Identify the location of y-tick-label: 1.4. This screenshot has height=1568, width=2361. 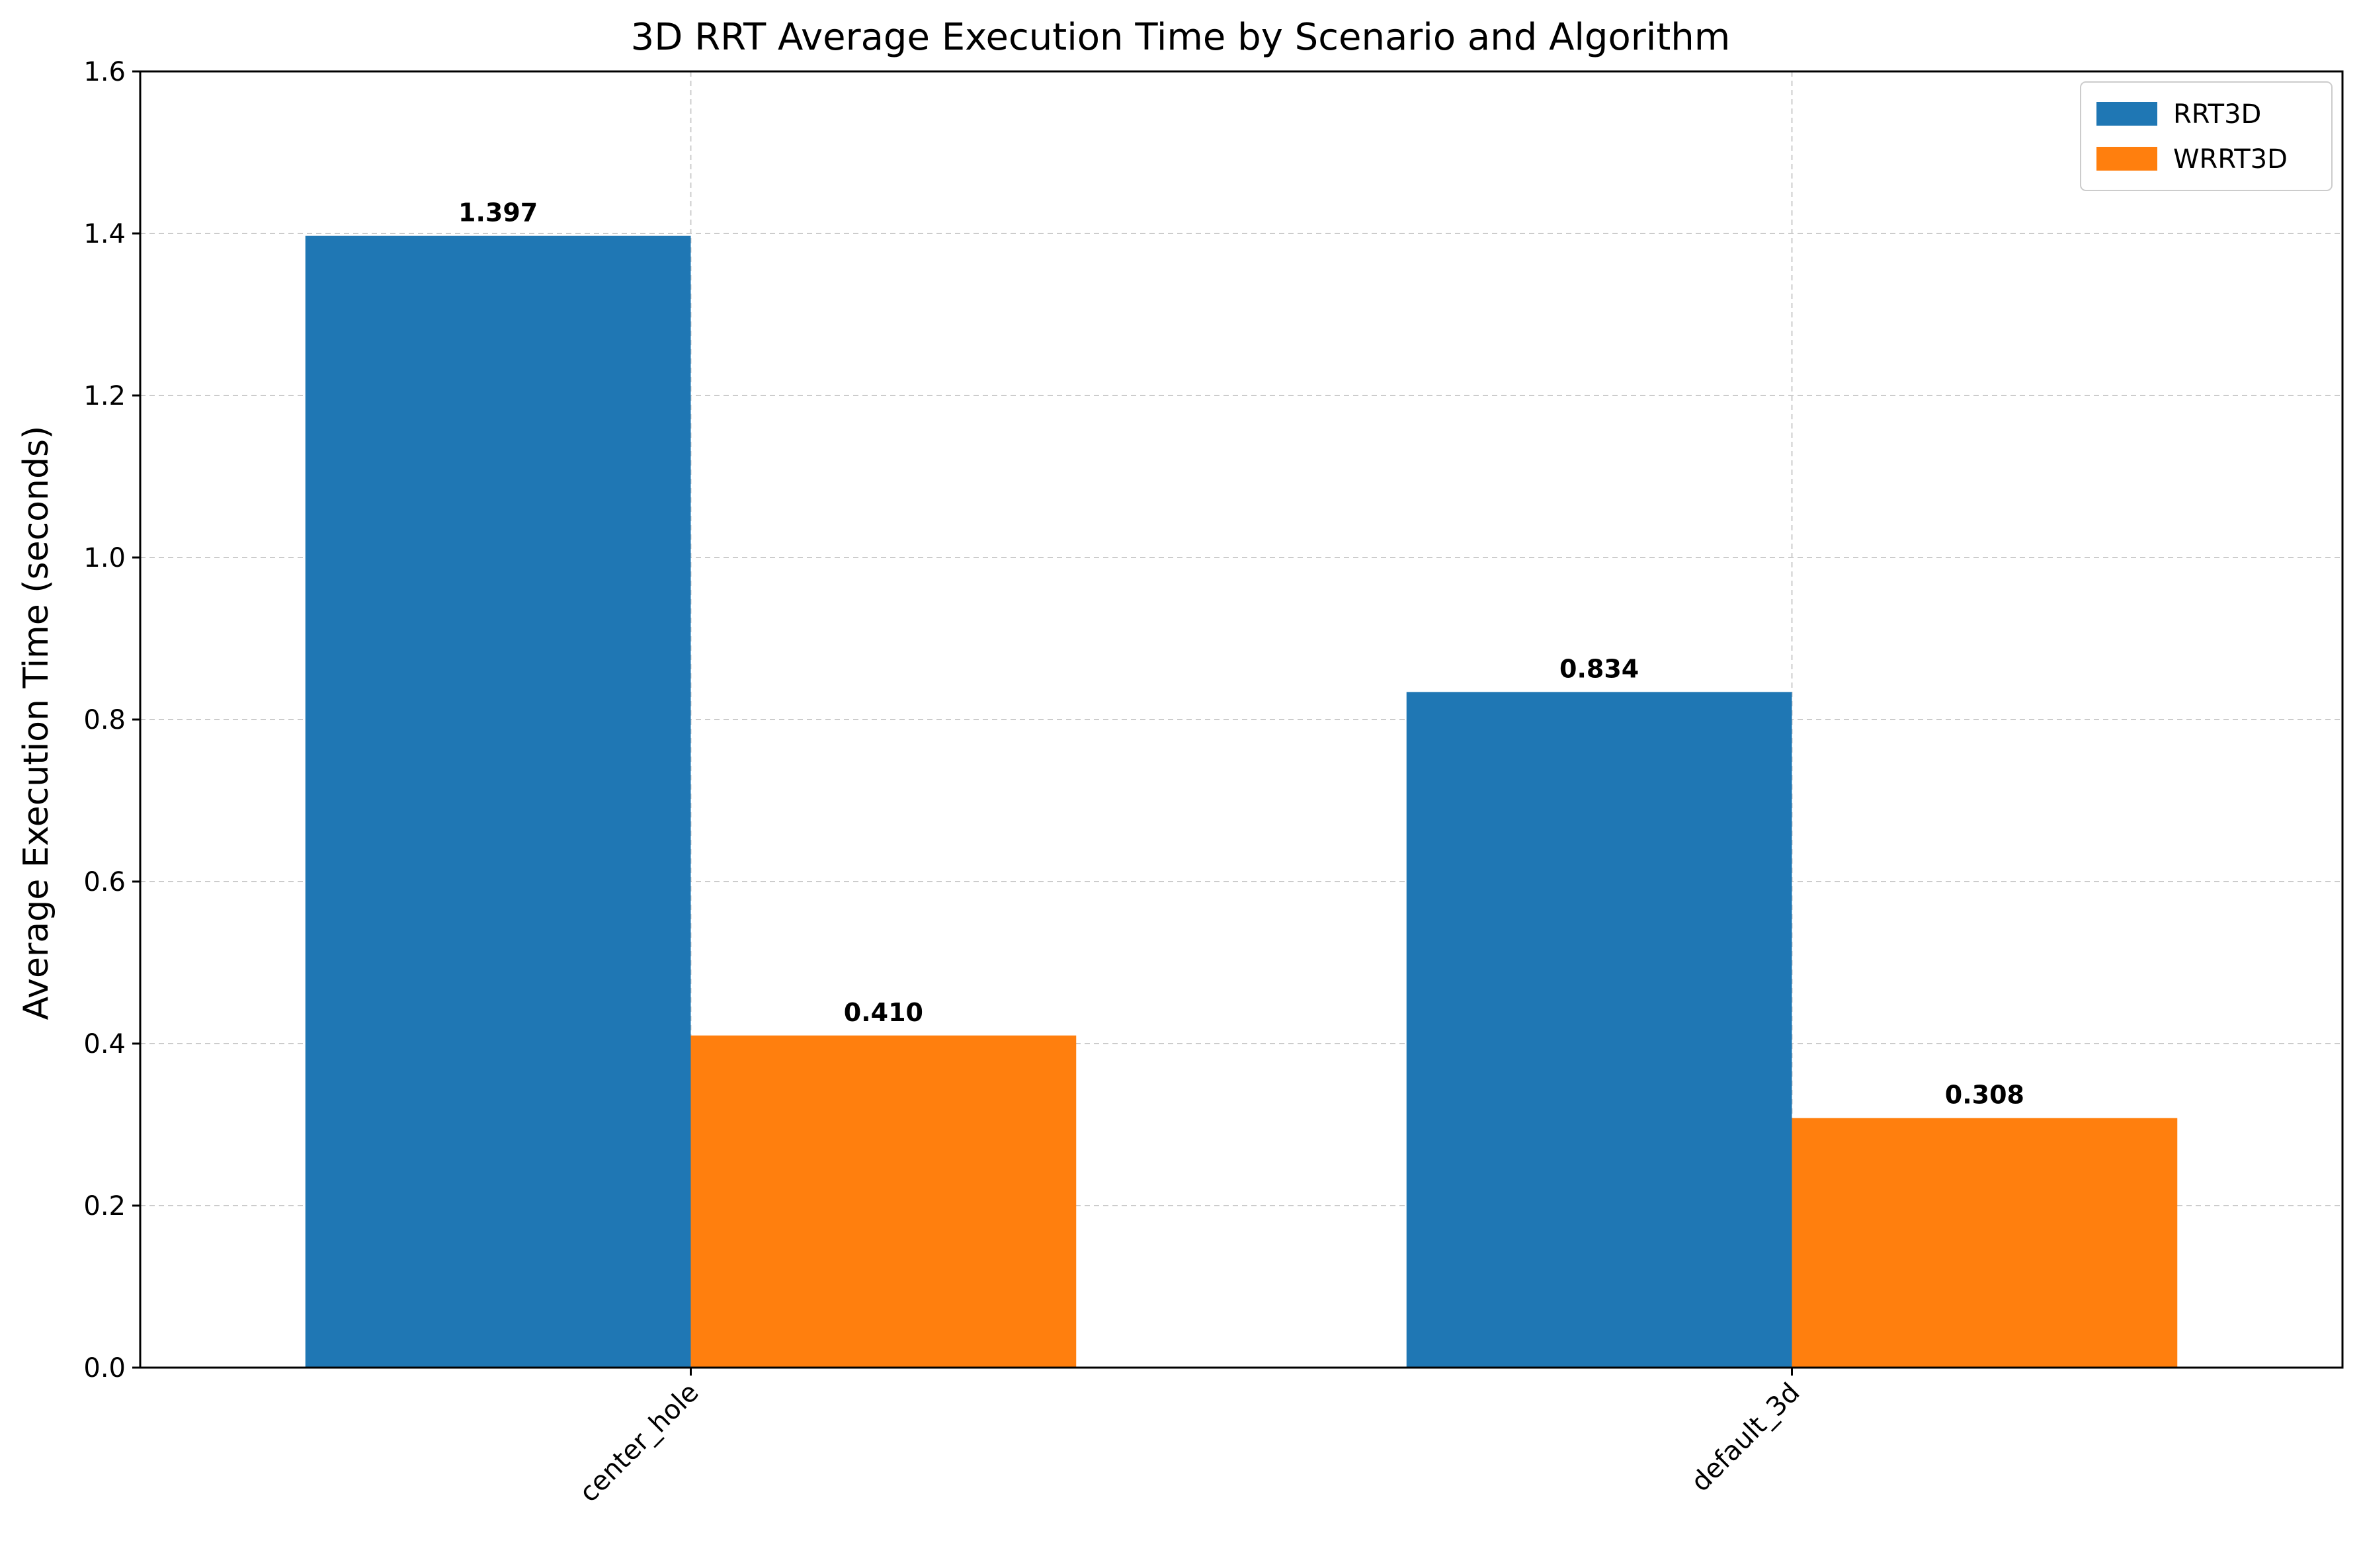
(104, 234).